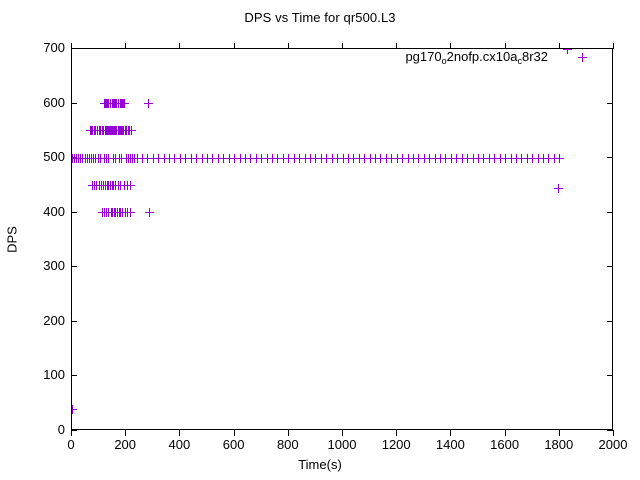 This screenshot has width=640, height=480. Describe the element at coordinates (287, 444) in the screenshot. I see `x-tick-label: 800` at that location.